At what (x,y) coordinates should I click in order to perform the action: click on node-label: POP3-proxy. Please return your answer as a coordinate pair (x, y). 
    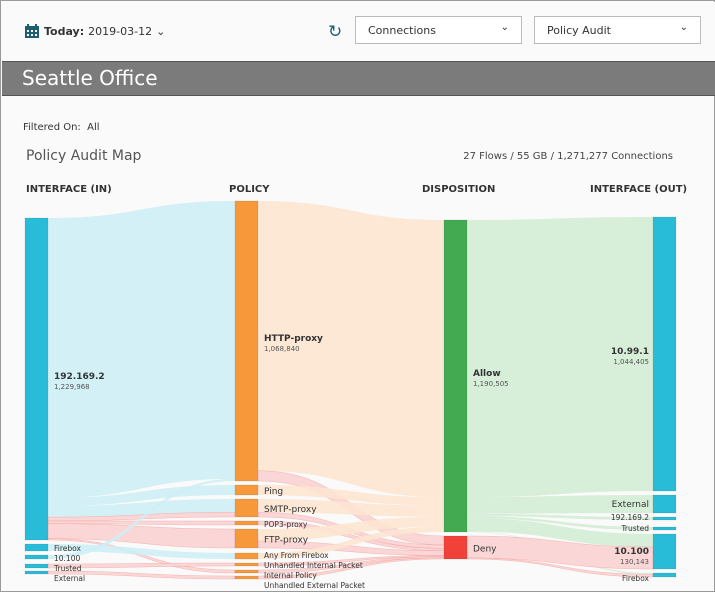
    Looking at the image, I should click on (286, 524).